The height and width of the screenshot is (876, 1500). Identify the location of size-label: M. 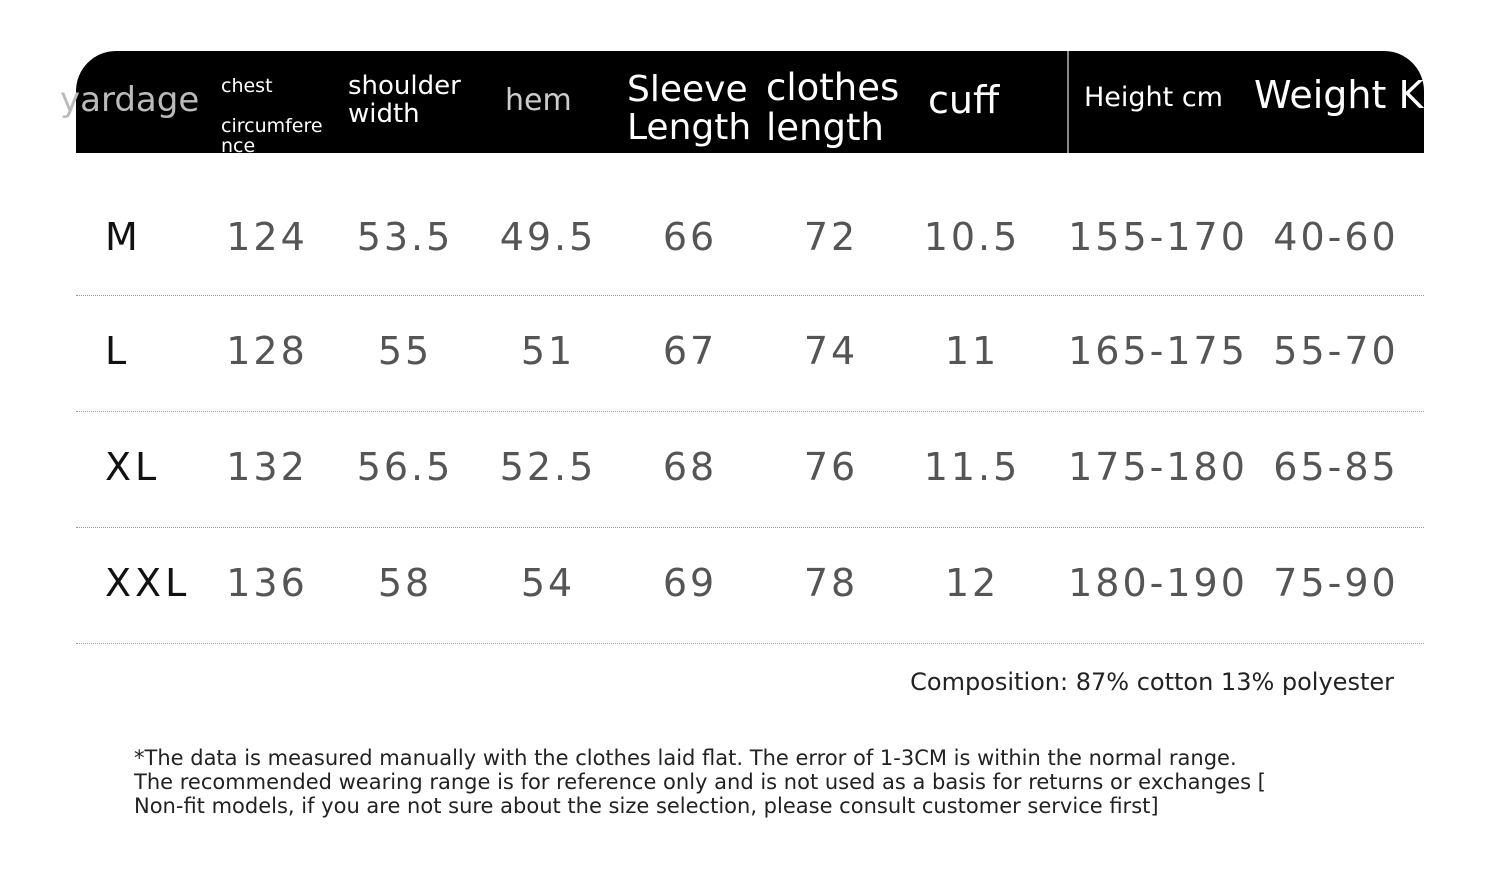
(123, 237).